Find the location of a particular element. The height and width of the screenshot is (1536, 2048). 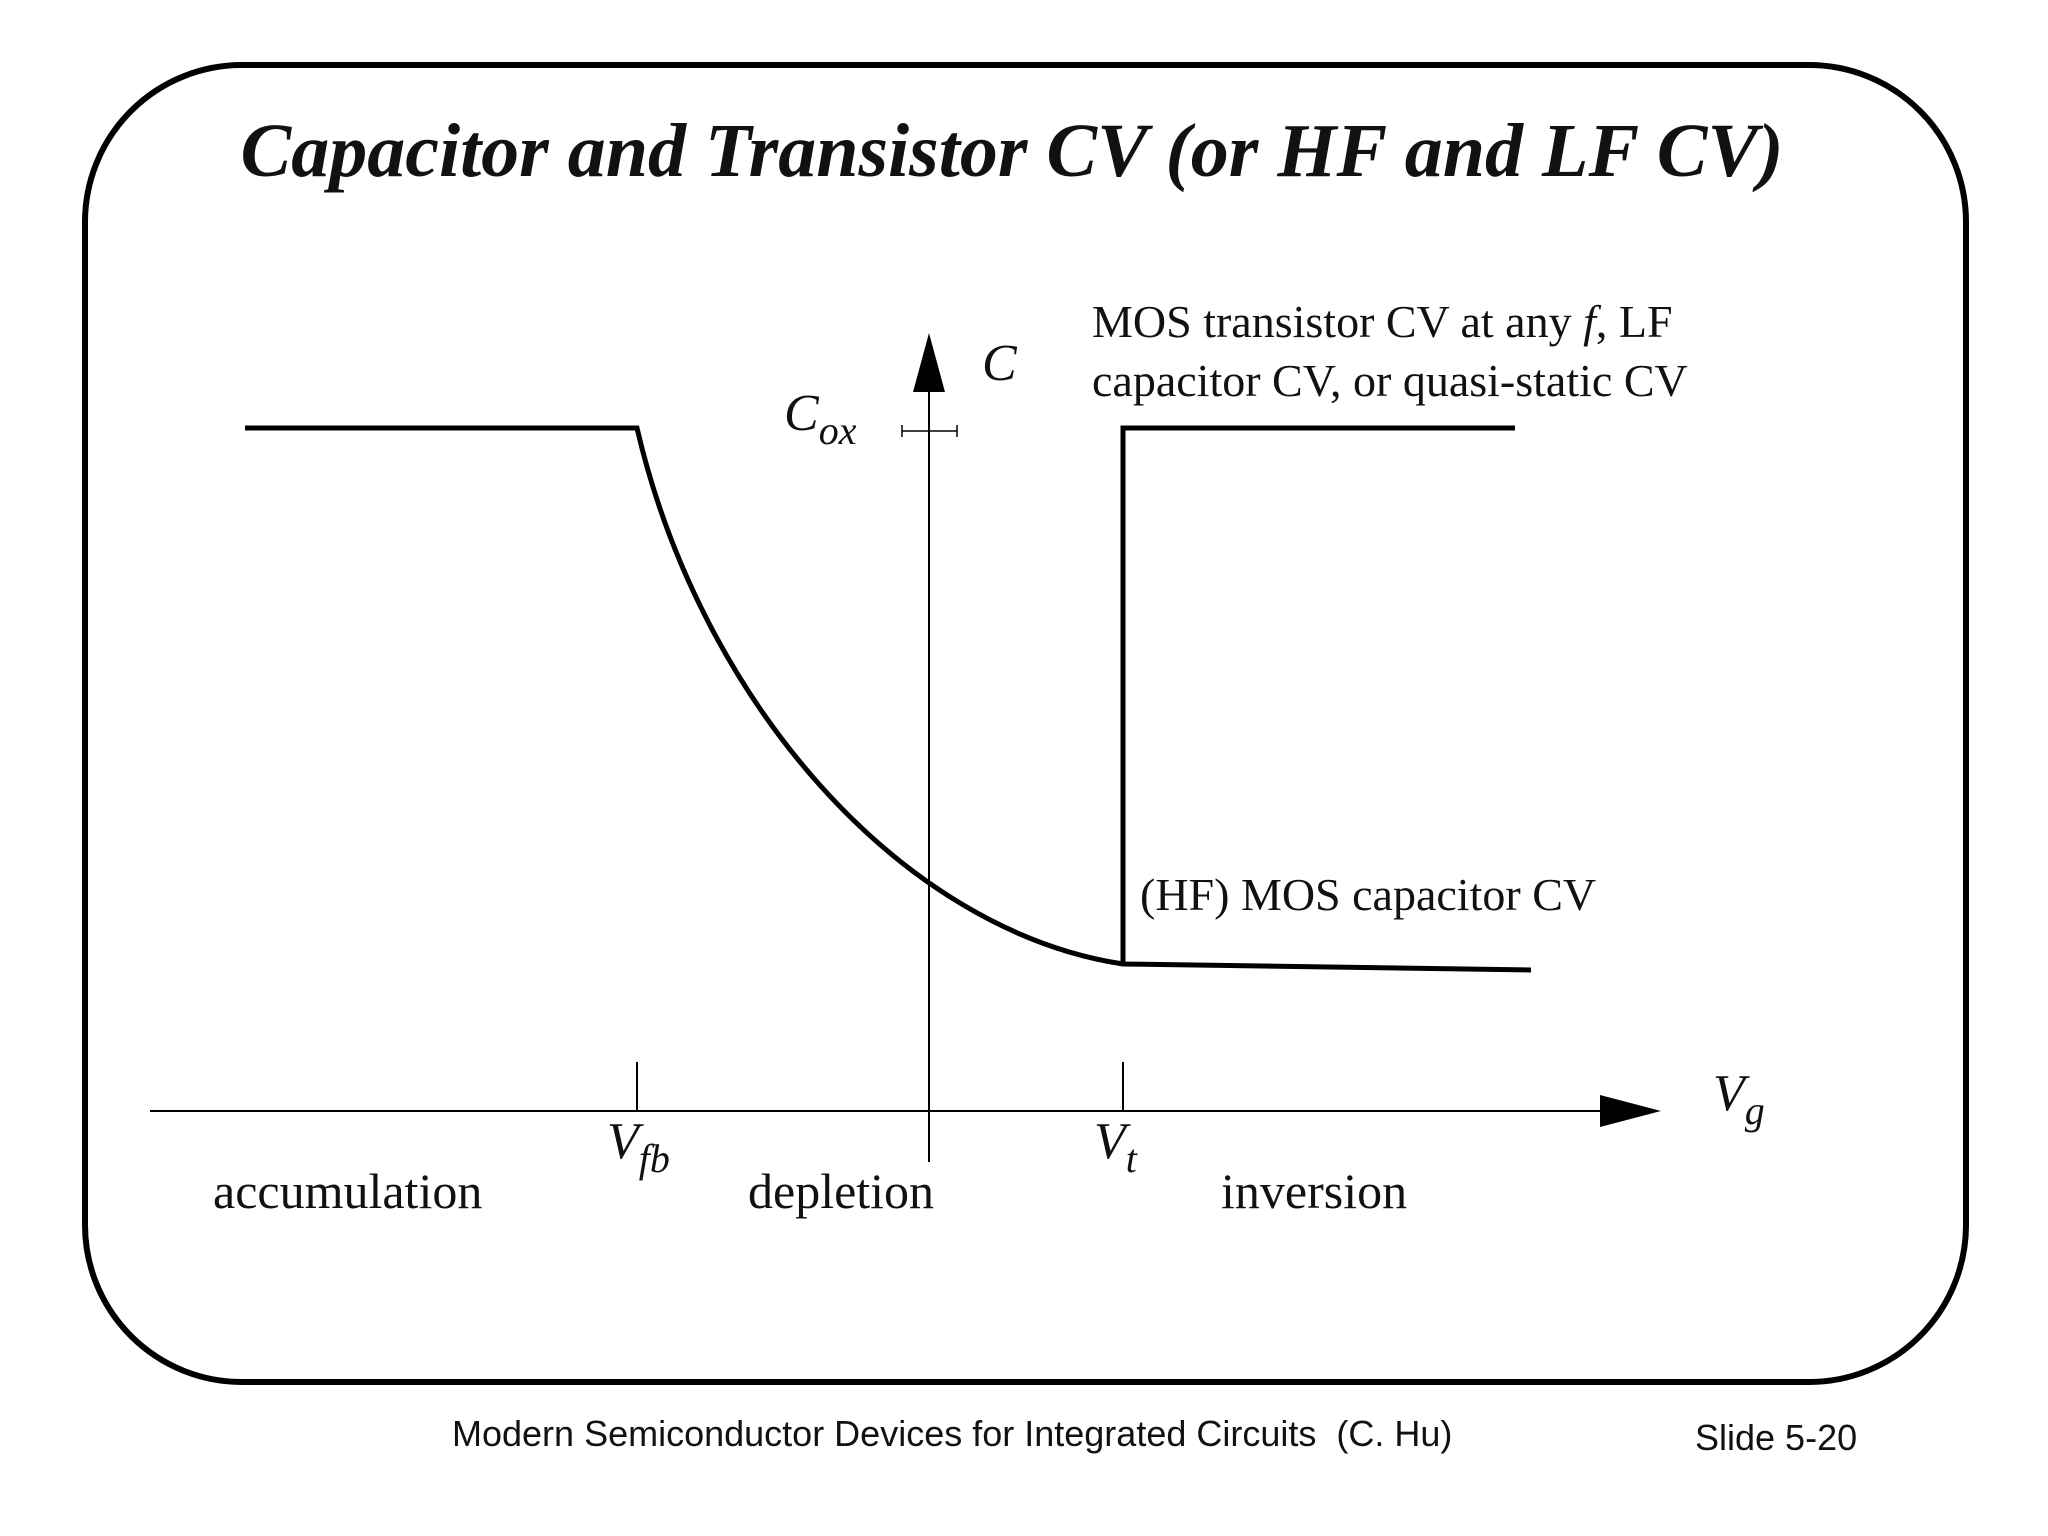

region-label: depletion is located at coordinates (841, 1191).